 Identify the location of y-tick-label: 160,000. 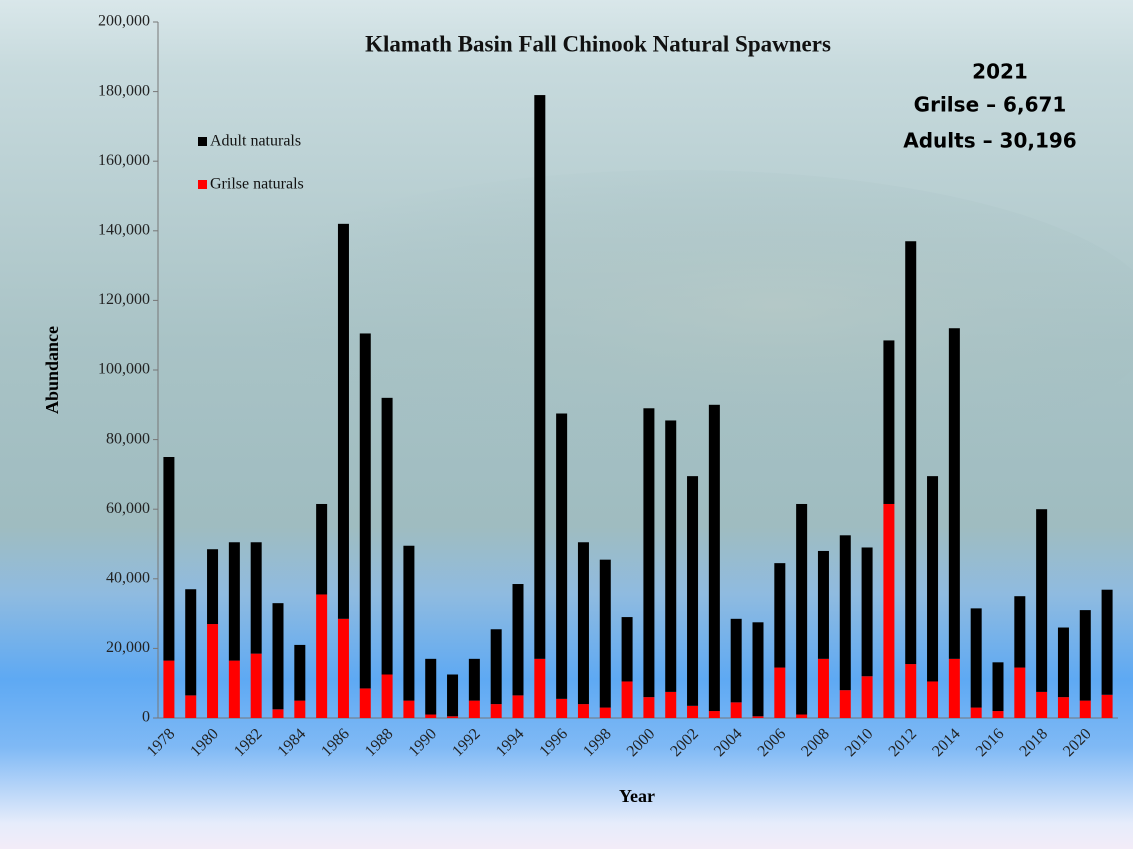
(124, 160).